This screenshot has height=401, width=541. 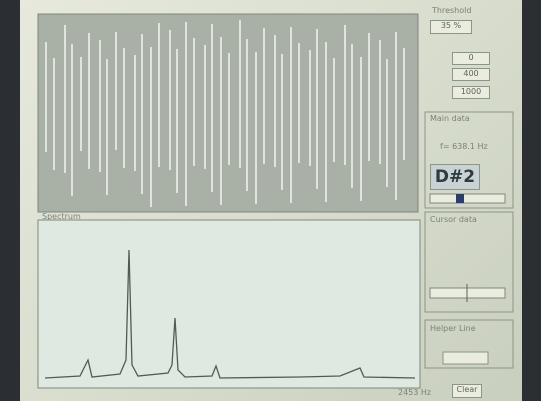 I want to click on main-panel, so click(x=469, y=160).